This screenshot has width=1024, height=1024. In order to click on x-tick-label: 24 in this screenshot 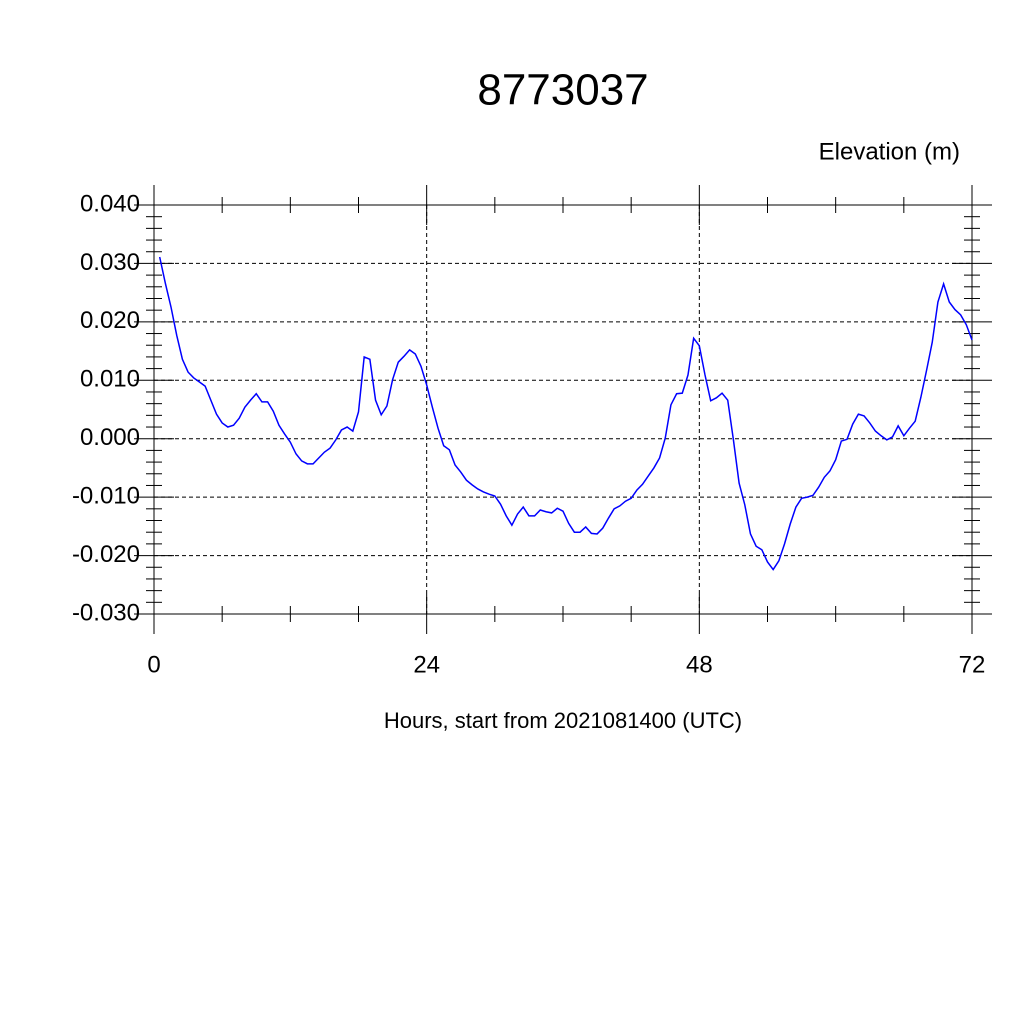, I will do `click(426, 664)`.